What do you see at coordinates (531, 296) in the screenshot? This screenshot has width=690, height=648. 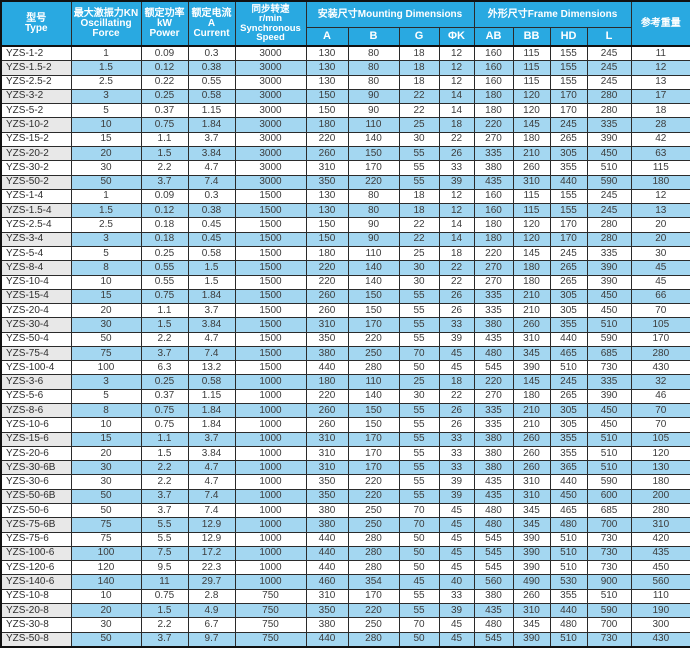 I see `value-cell: 210` at bounding box center [531, 296].